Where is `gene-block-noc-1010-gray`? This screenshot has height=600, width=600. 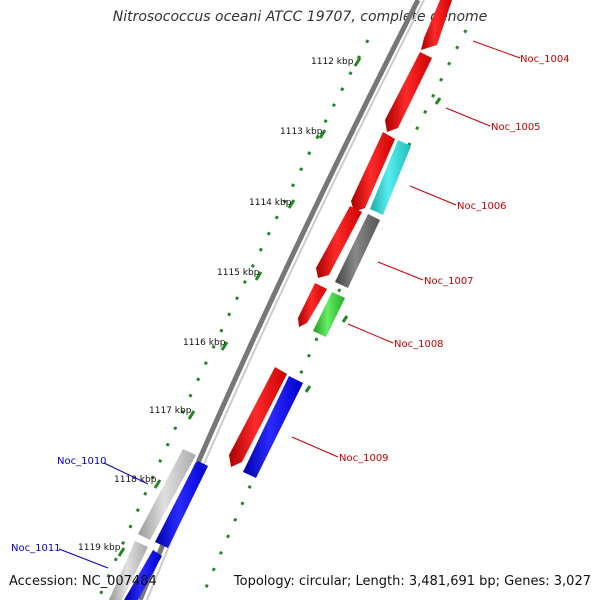
gene-block-noc-1010-gray is located at coordinates (167, 494).